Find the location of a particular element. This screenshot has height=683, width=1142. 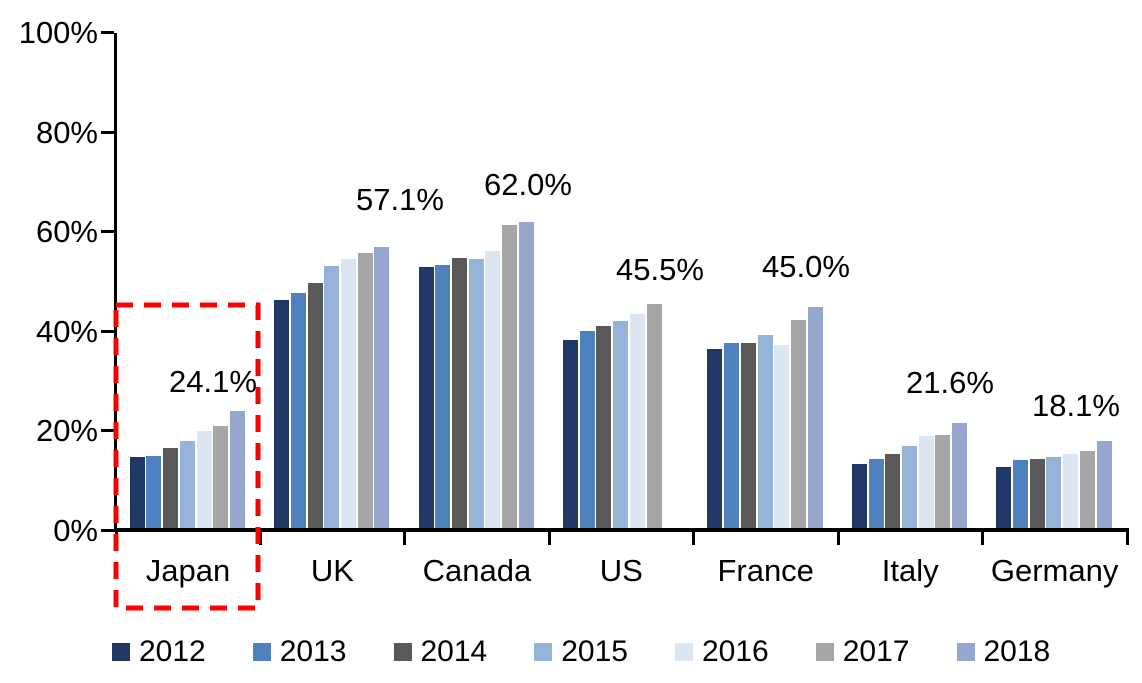

bar-germany-2015 is located at coordinates (1054, 493).